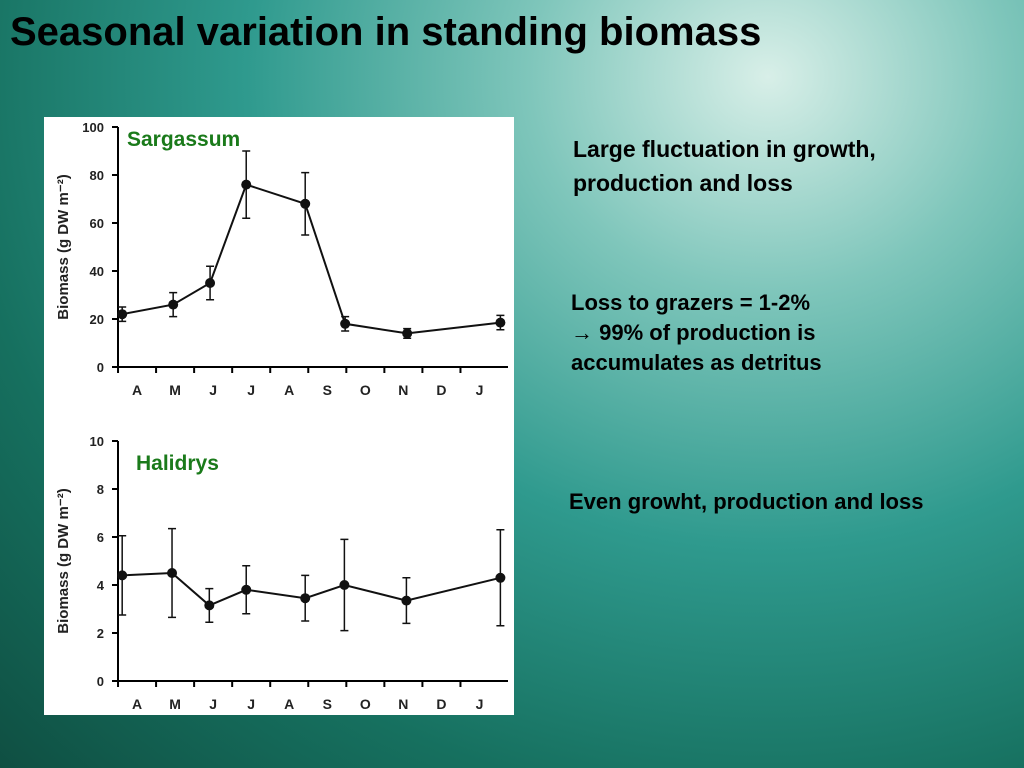 Image resolution: width=1024 pixels, height=768 pixels. What do you see at coordinates (100, 633) in the screenshot?
I see `y-tick-label: 2` at bounding box center [100, 633].